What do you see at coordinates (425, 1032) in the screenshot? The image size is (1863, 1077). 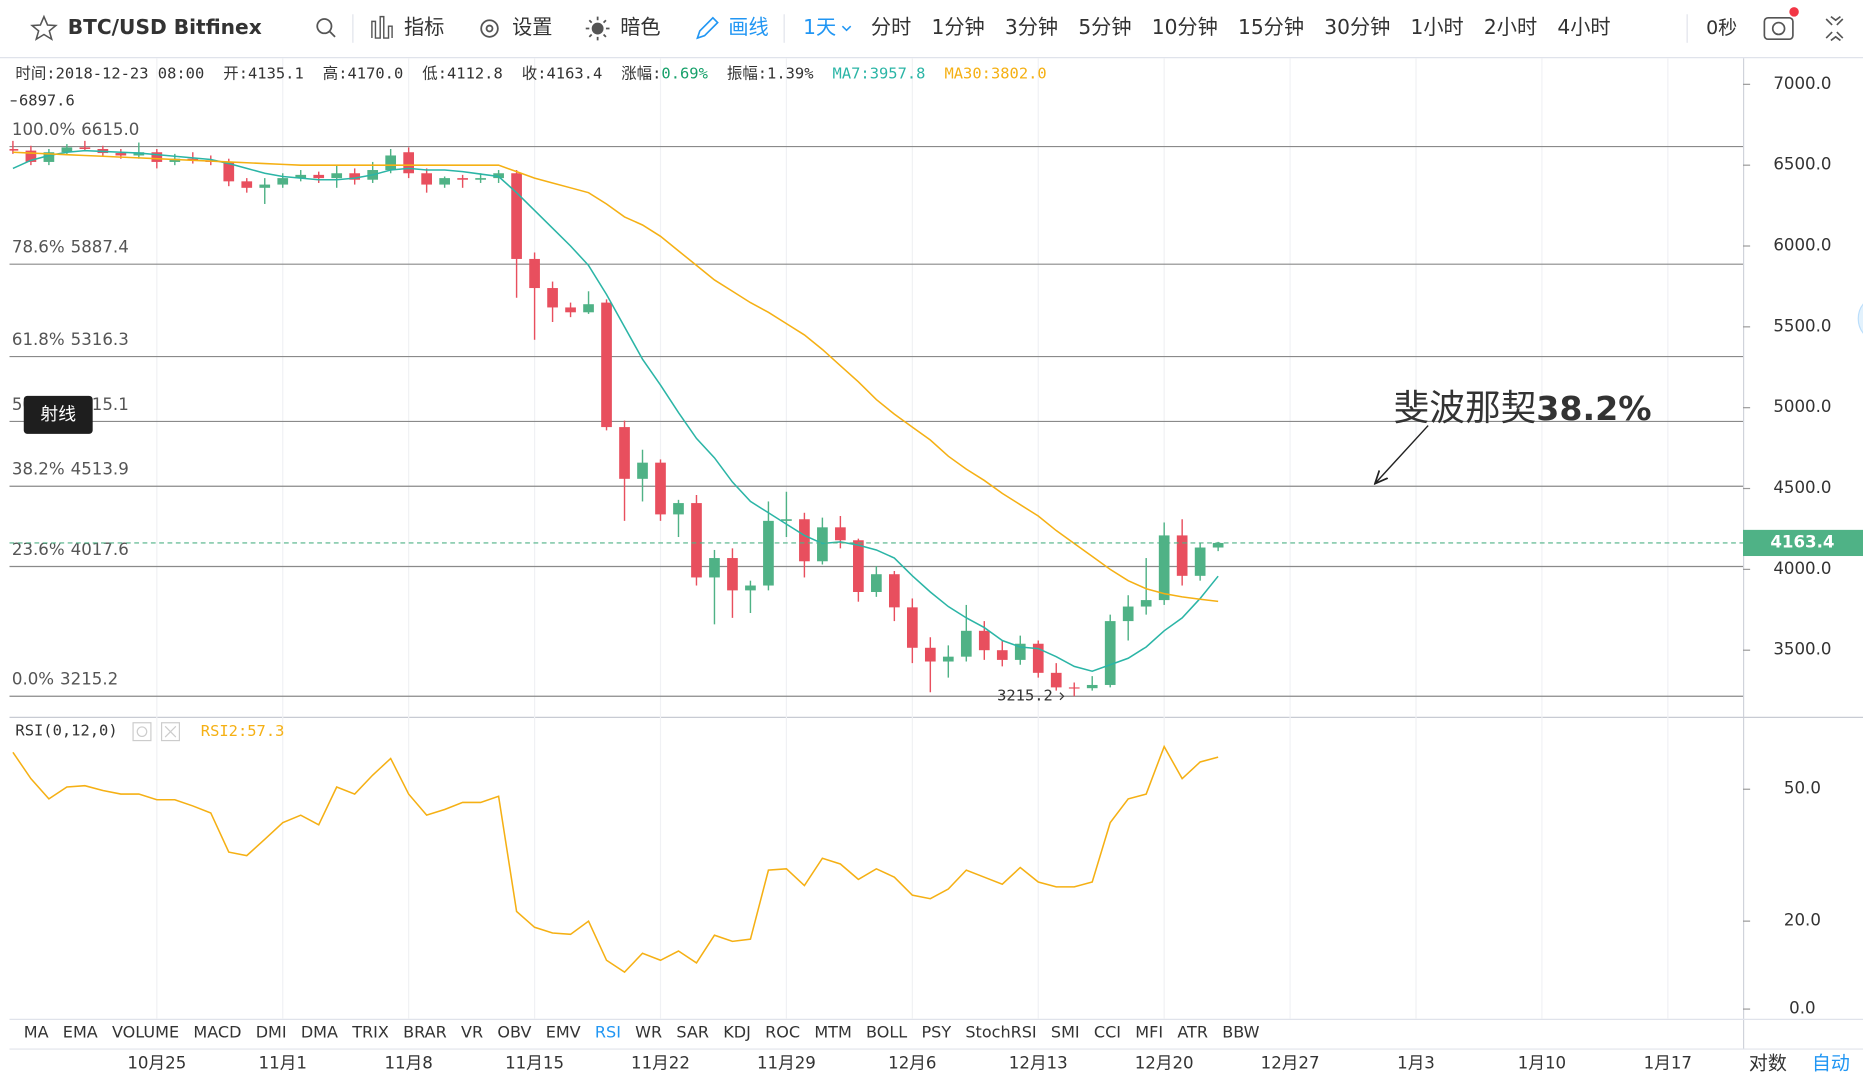 I see `indicator-tab: BRAR` at bounding box center [425, 1032].